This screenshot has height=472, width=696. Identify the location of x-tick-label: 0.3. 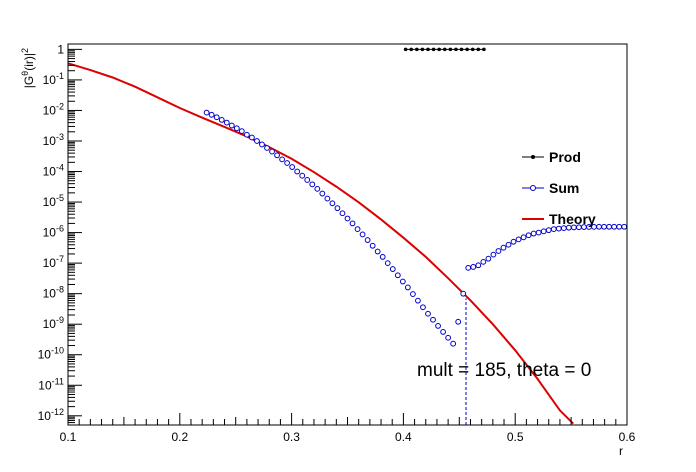
(291, 437).